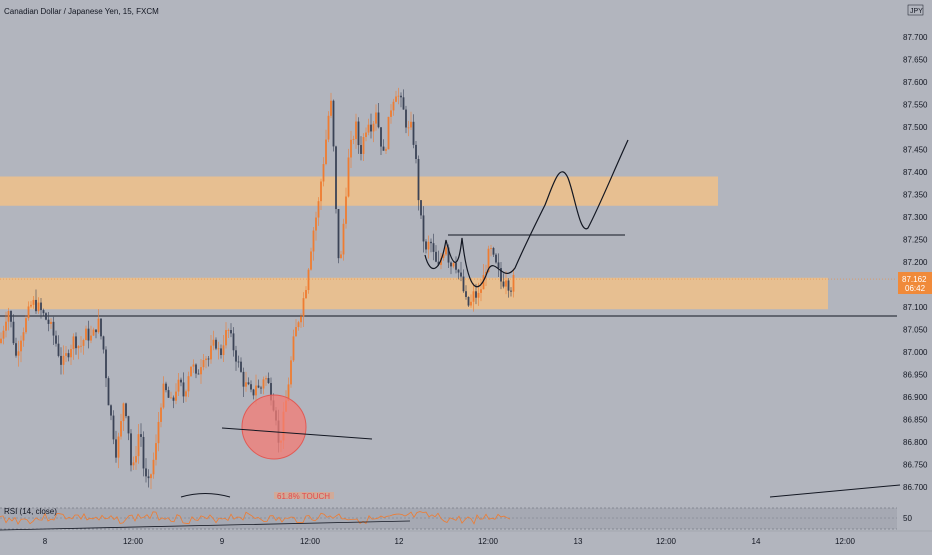 Image resolution: width=932 pixels, height=555 pixels. What do you see at coordinates (915, 352) in the screenshot?
I see `price-tick-label: 87.000` at bounding box center [915, 352].